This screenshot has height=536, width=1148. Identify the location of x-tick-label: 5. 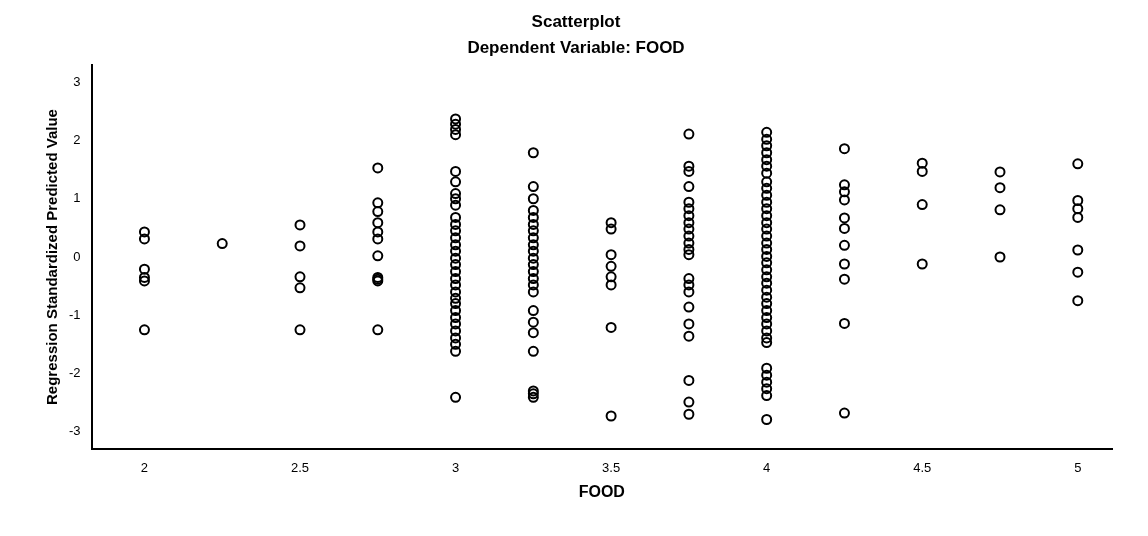
(1078, 467).